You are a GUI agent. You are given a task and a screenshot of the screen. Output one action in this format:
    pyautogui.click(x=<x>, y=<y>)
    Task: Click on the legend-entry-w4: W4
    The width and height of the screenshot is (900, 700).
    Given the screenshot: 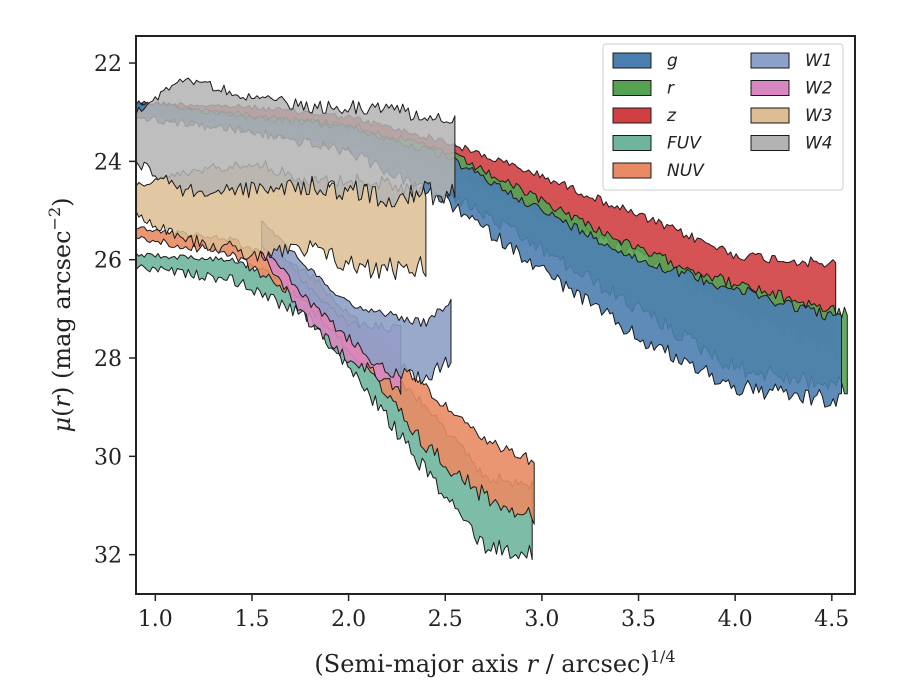 What is the action you would take?
    pyautogui.click(x=791, y=144)
    